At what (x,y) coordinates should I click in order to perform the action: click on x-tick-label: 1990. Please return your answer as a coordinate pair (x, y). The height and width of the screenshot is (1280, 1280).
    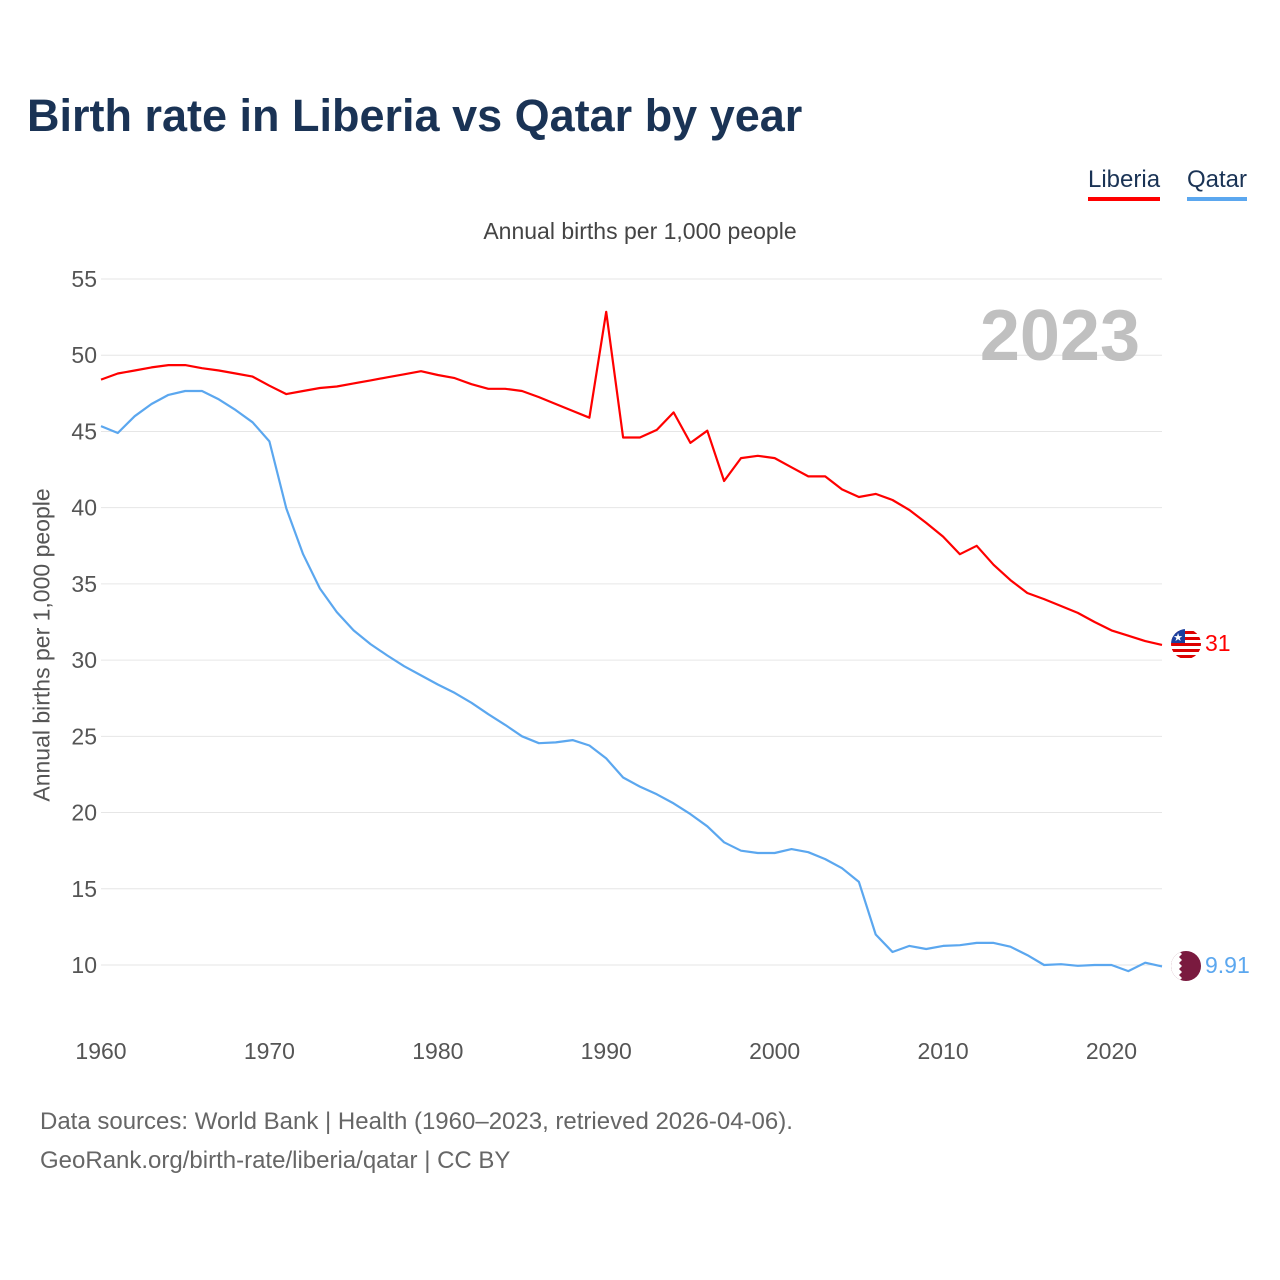
    Looking at the image, I should click on (606, 1051).